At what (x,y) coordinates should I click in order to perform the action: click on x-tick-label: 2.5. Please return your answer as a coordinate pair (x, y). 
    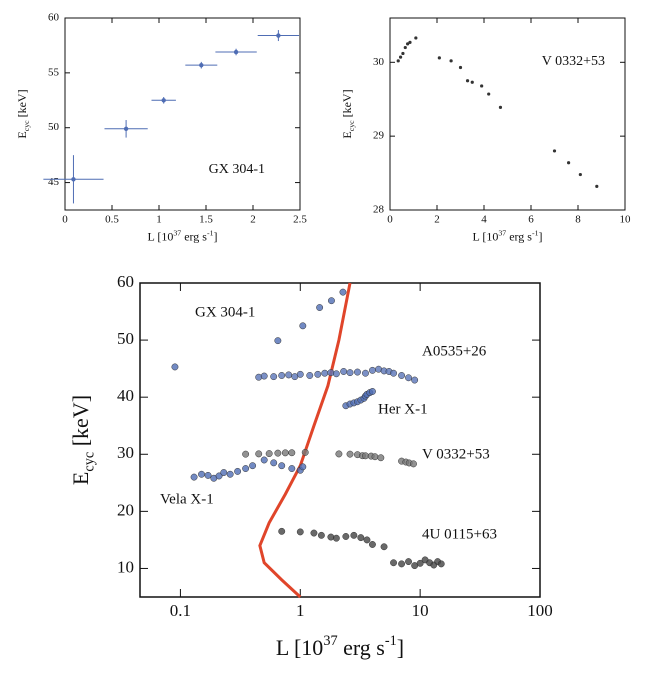
    Looking at the image, I should click on (300, 219).